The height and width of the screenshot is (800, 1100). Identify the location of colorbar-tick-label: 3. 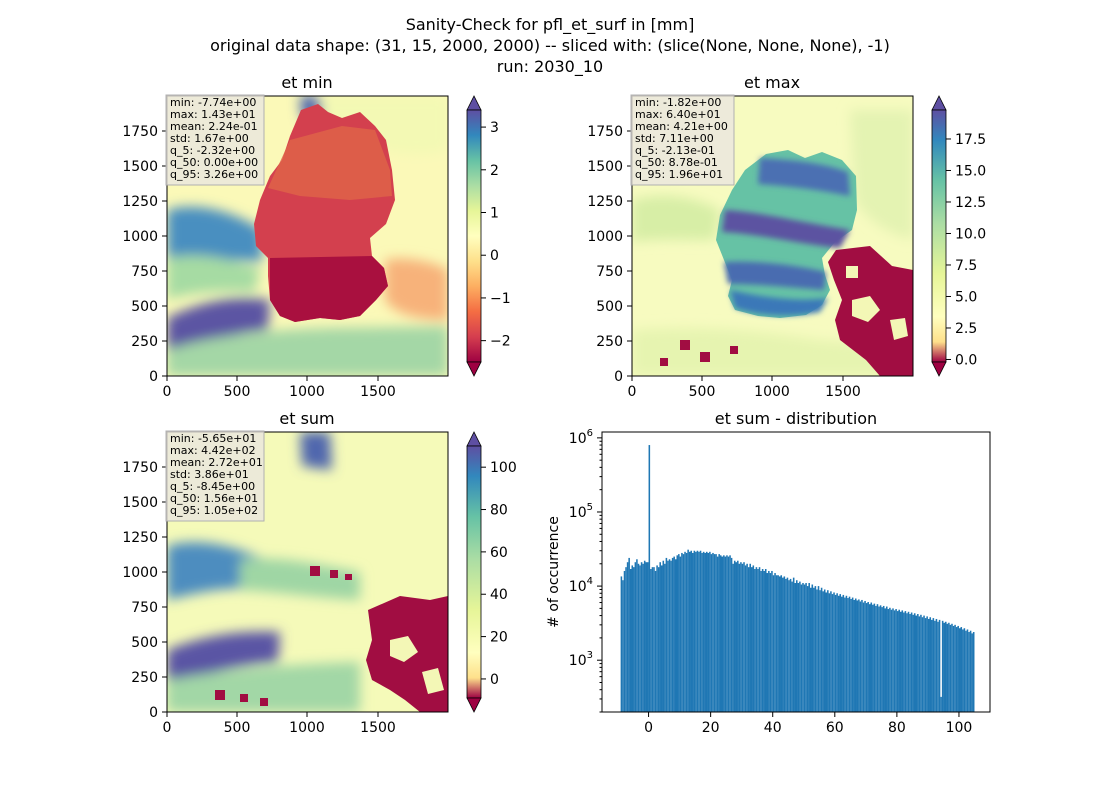
(494, 128).